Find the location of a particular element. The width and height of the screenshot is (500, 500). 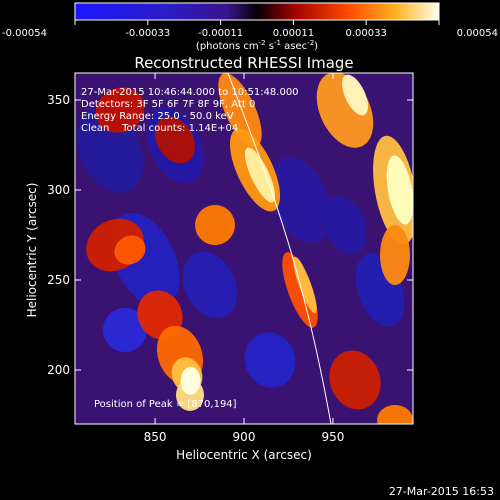

annotation-peak: Position of Peak = [870,194] is located at coordinates (165, 404).